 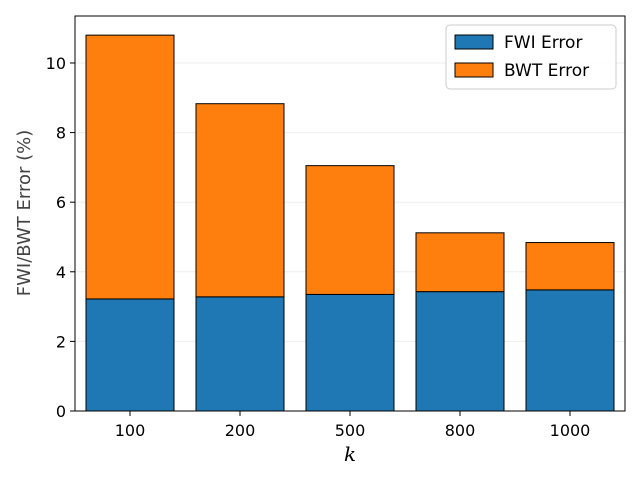 I want to click on x-tick-label: 500, so click(x=350, y=430).